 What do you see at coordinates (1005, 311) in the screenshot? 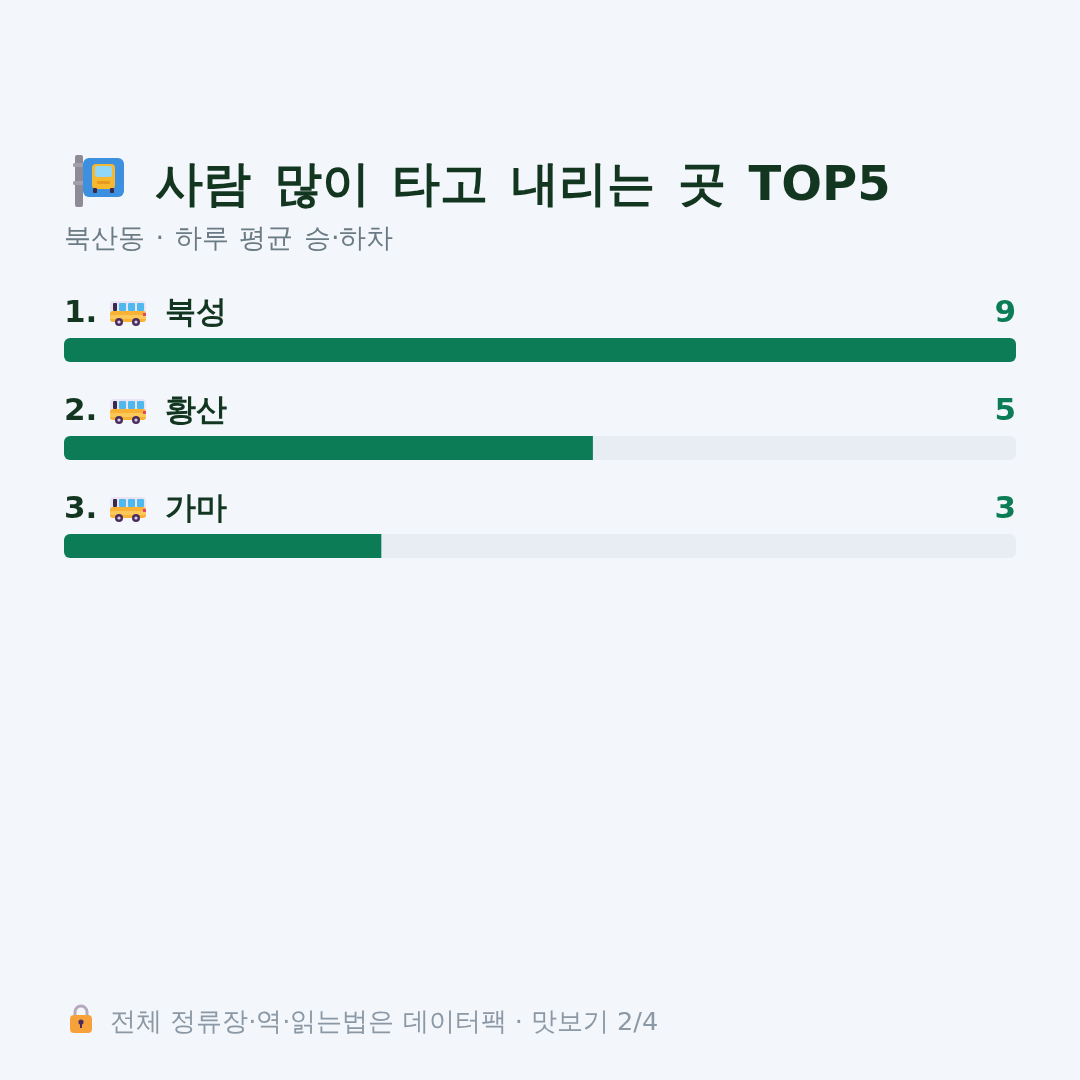
I see `data-label: 9` at bounding box center [1005, 311].